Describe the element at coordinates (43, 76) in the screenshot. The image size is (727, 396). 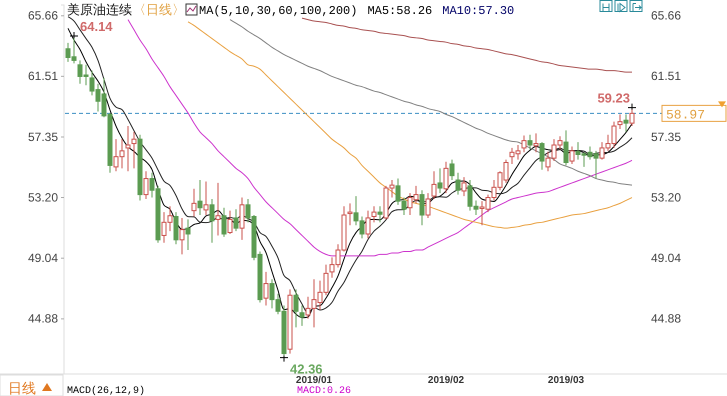
I see `y2-tick-label: 61.51` at that location.